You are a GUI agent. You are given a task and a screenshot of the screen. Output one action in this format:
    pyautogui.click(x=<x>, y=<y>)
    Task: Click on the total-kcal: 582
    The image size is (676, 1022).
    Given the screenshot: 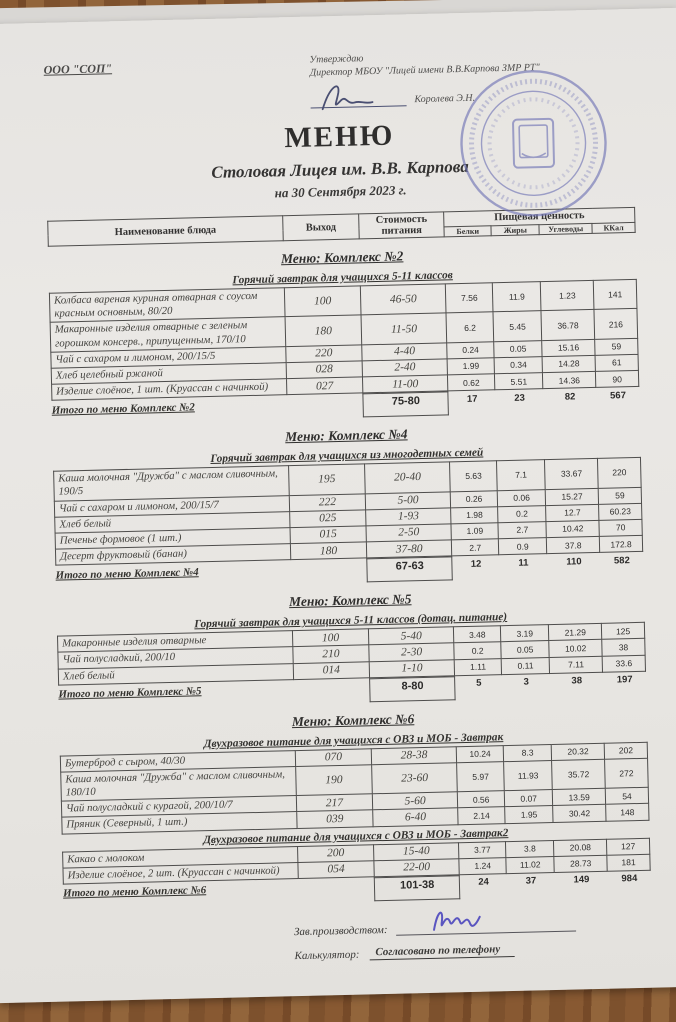 What is the action you would take?
    pyautogui.click(x=621, y=560)
    